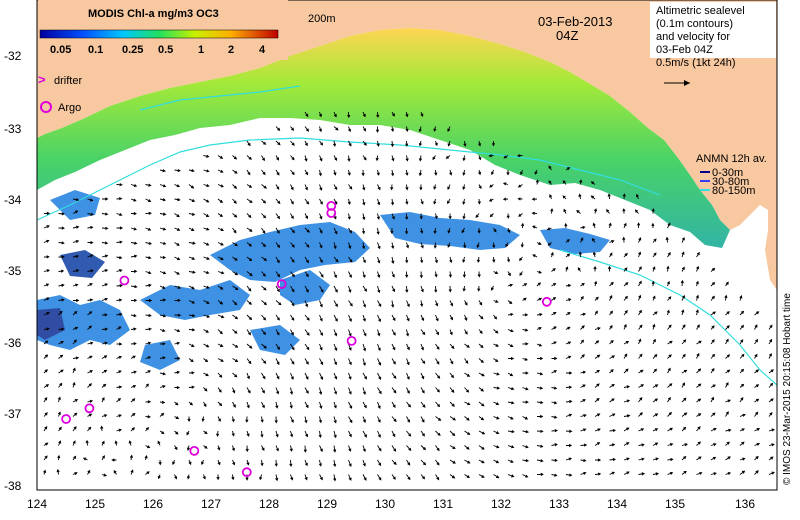  What do you see at coordinates (443, 504) in the screenshot?
I see `x-tick-label: 131` at bounding box center [443, 504].